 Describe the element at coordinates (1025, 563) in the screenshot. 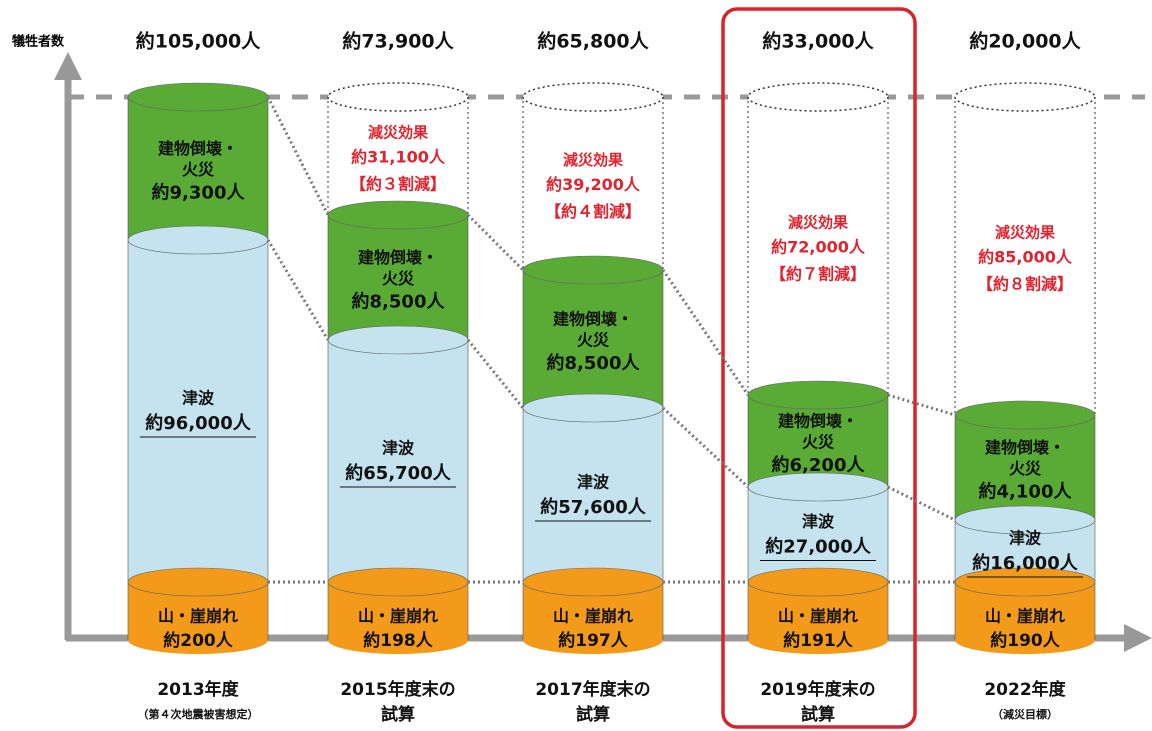

I see `tsunami-value: 約16,000人` at that location.